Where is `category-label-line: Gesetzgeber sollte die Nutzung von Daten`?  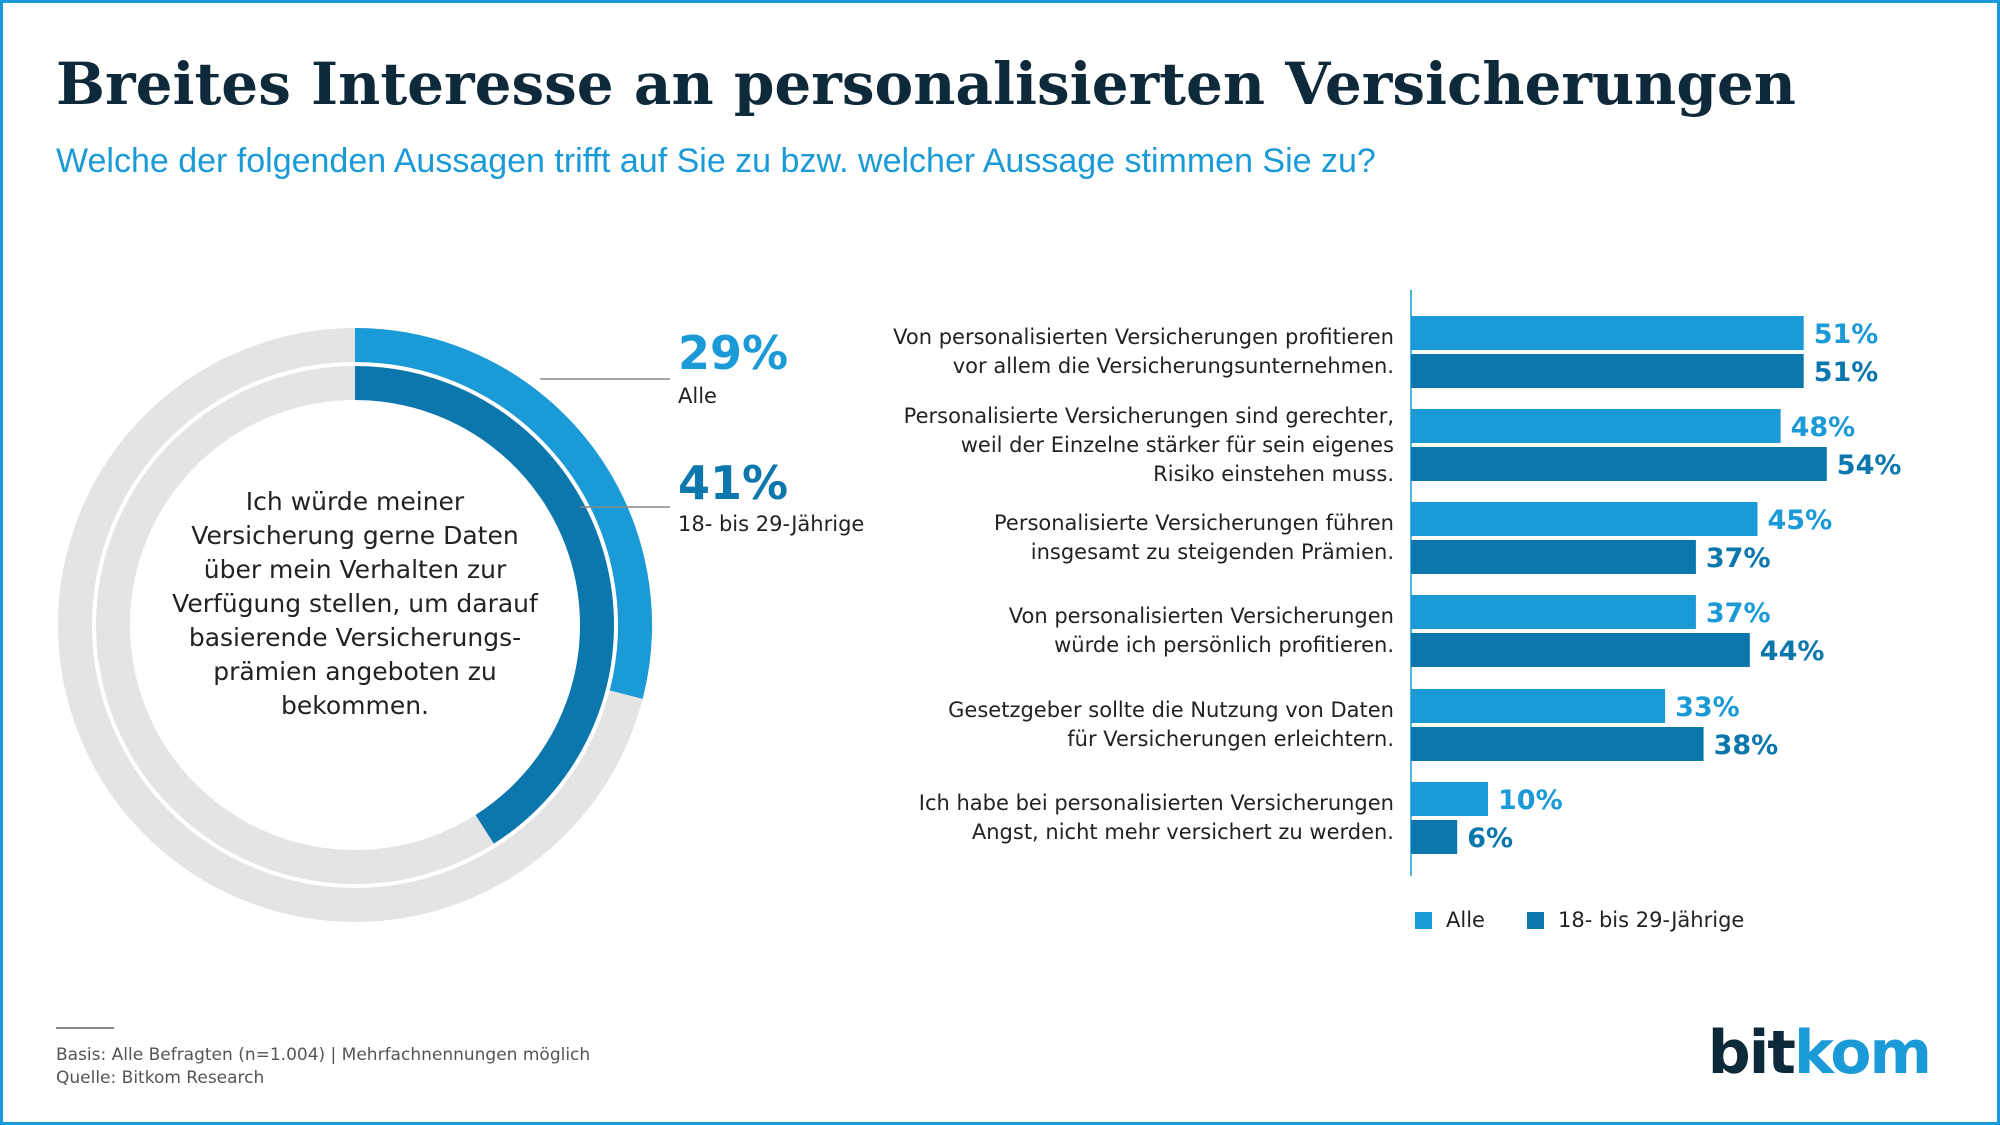
category-label-line: Gesetzgeber sollte die Nutzung von Daten is located at coordinates (1171, 710).